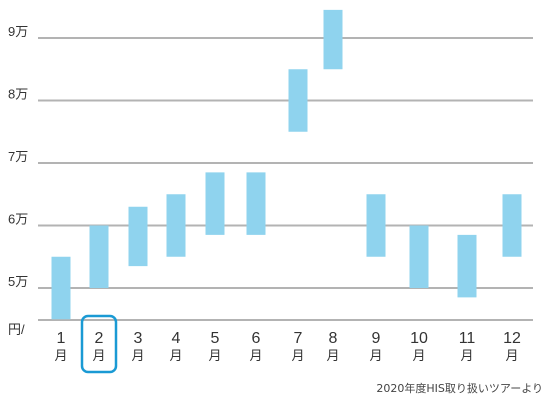 This screenshot has height=400, width=550. Describe the element at coordinates (16, 329) in the screenshot. I see `y-unit-label: 円/` at that location.